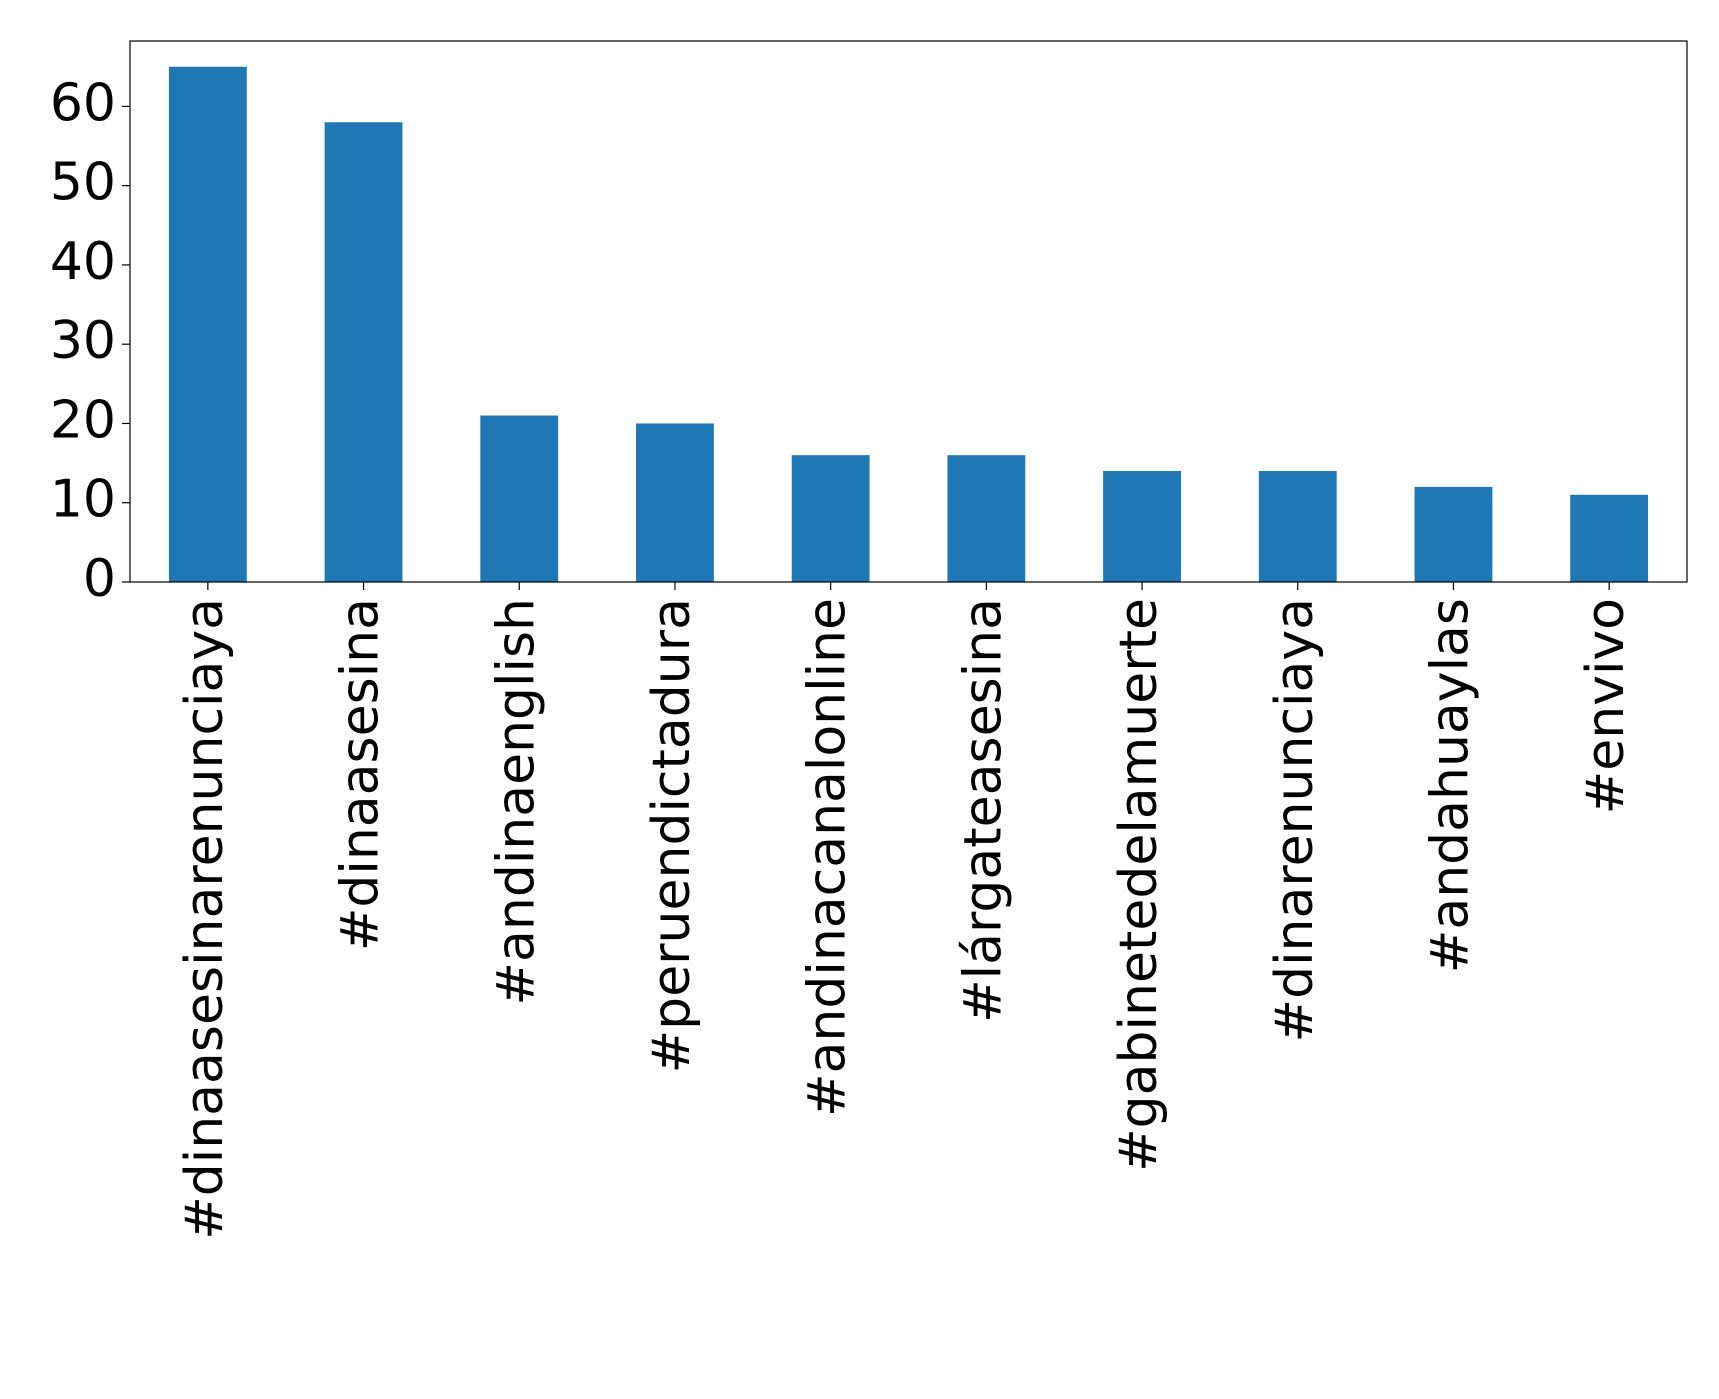 The width and height of the screenshot is (1719, 1399). What do you see at coordinates (83, 420) in the screenshot?
I see `y-tick-label: 20` at bounding box center [83, 420].